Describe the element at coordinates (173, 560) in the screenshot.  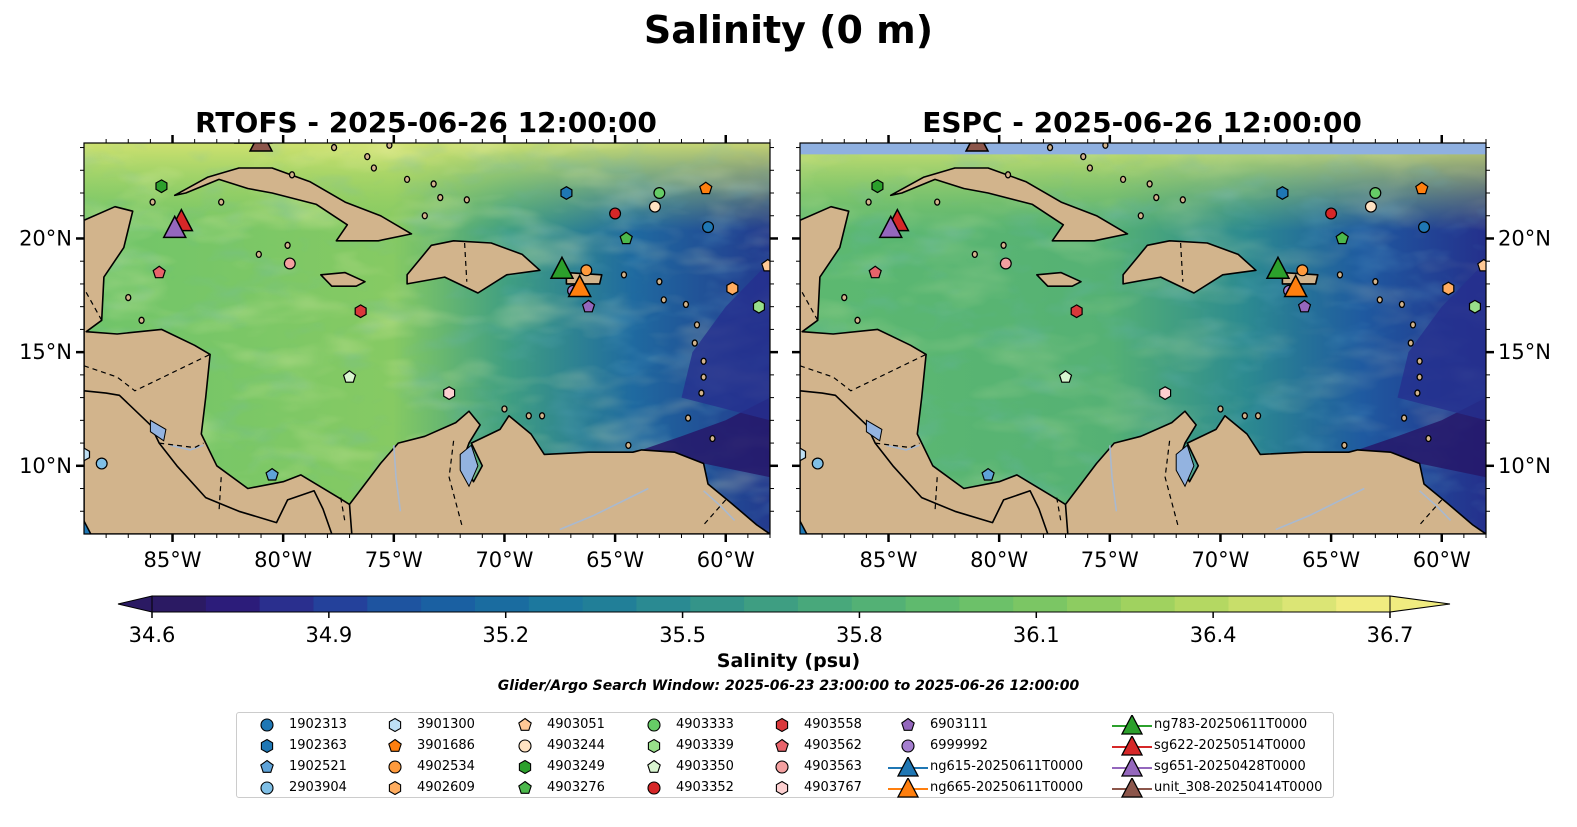
I see `lon-tick-label: 85°W` at that location.